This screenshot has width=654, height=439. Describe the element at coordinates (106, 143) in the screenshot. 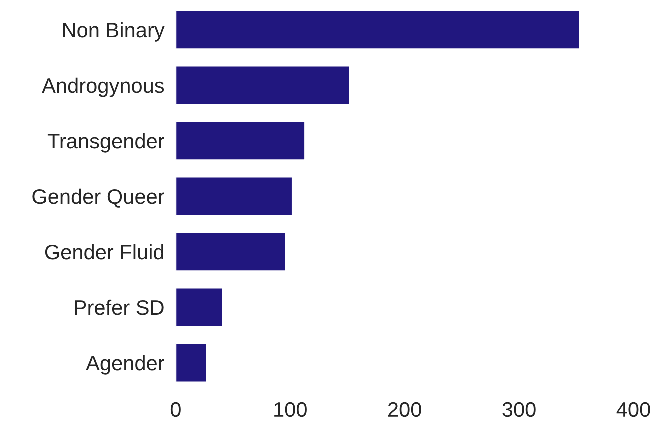

I see `y-tick-label: Transgender` at that location.